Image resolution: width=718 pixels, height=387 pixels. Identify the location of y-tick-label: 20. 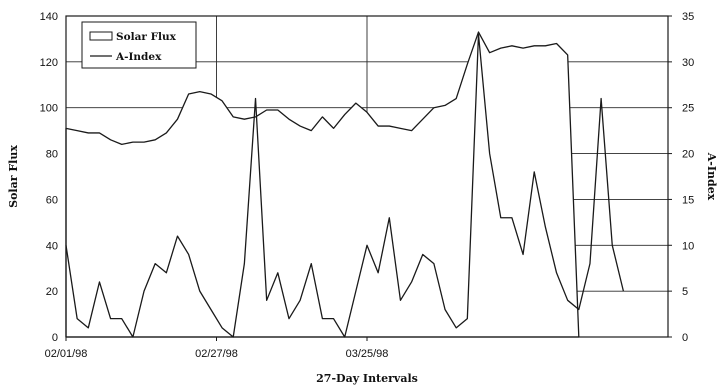
(52, 292).